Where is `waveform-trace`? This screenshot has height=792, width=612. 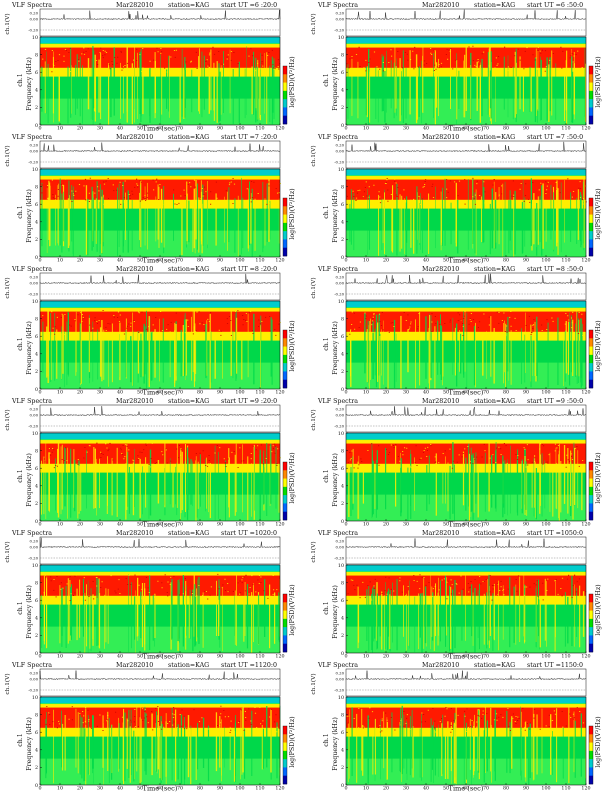 waveform-trace is located at coordinates (466, 15).